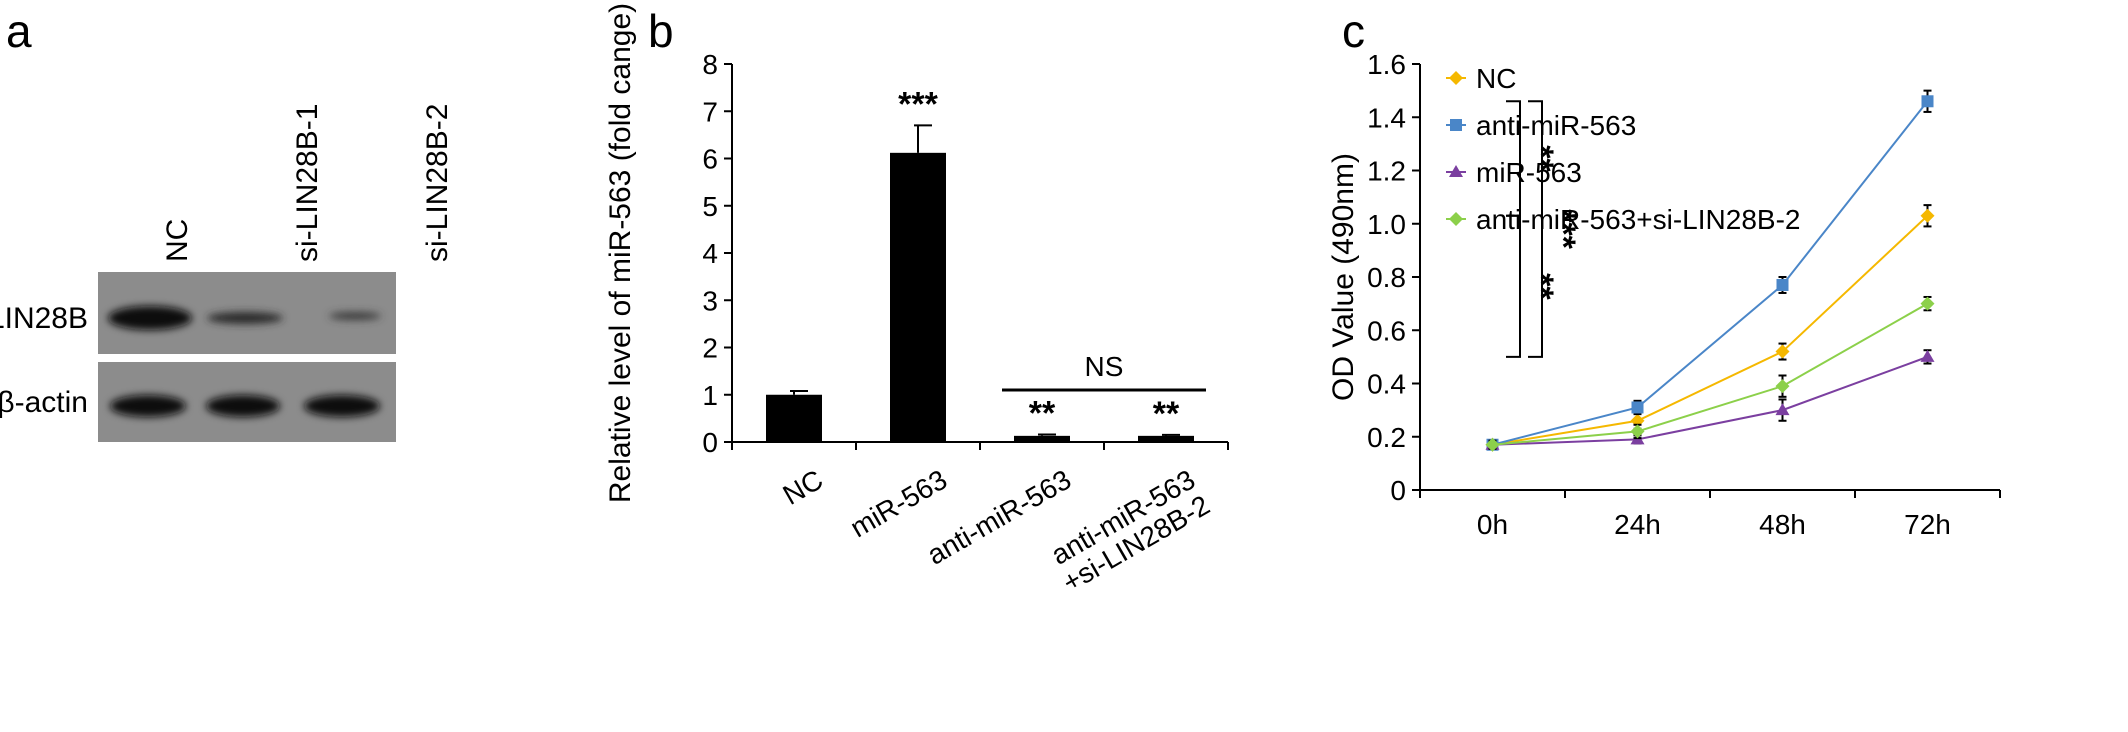  I want to click on western-blot-figure: NC si-LIN28B-1 si-LIN28B-2 LIN28B β-actin, so click(227, 273).